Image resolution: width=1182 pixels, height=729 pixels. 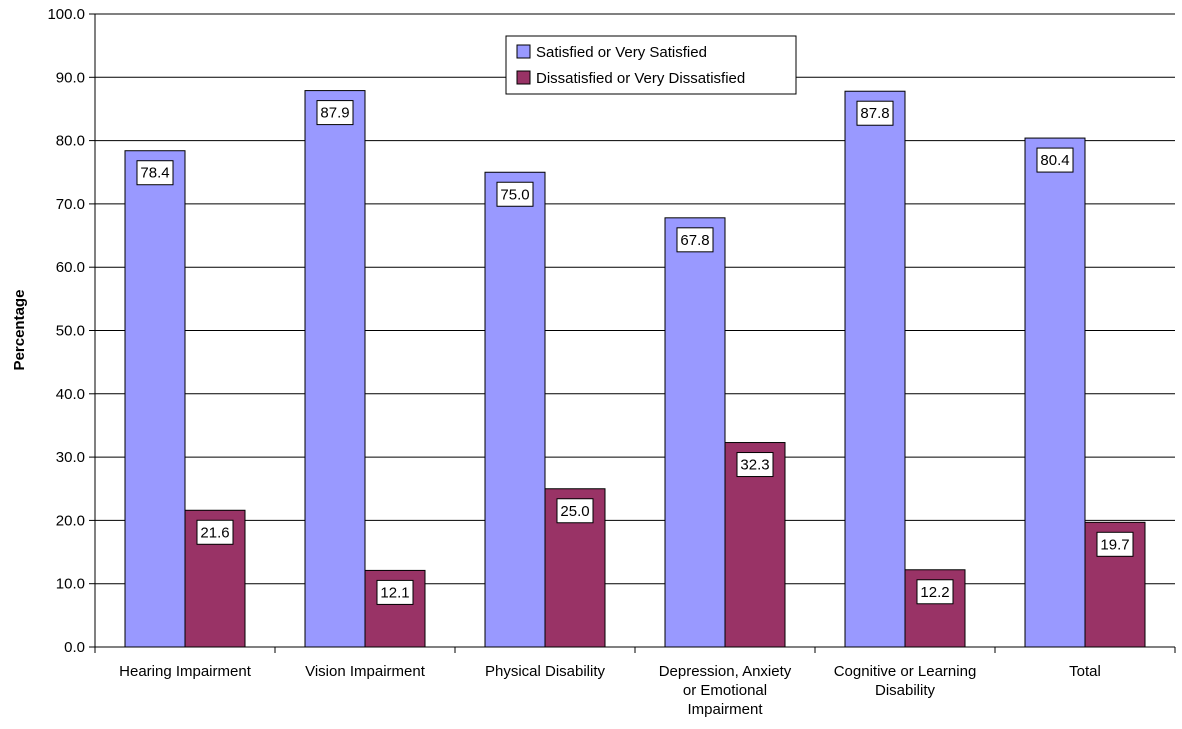 I want to click on x-category-label: Vision Impairment, so click(x=365, y=671).